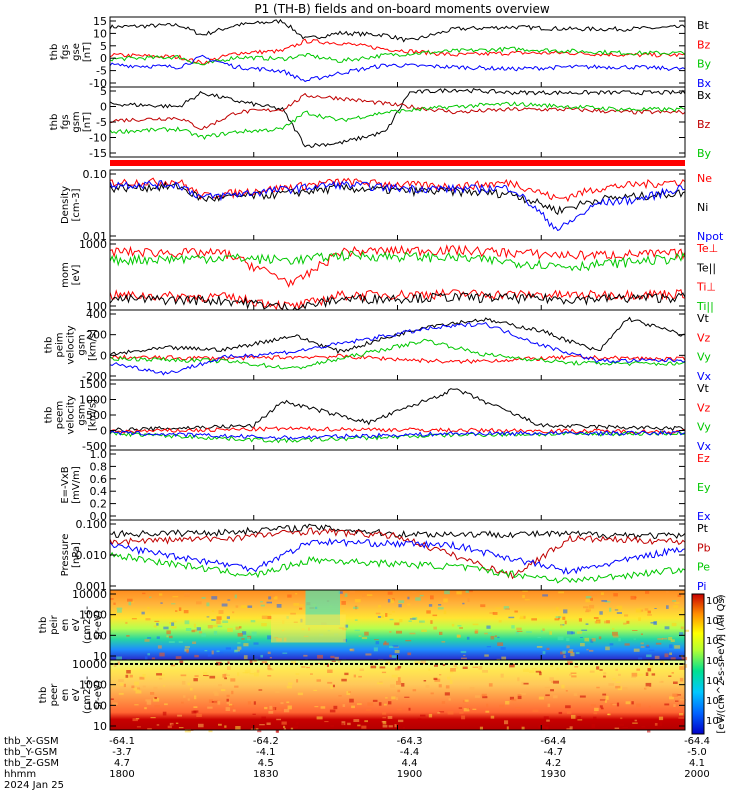  What do you see at coordinates (122, 741) in the screenshot?
I see `x-row-value: -64.1` at bounding box center [122, 741].